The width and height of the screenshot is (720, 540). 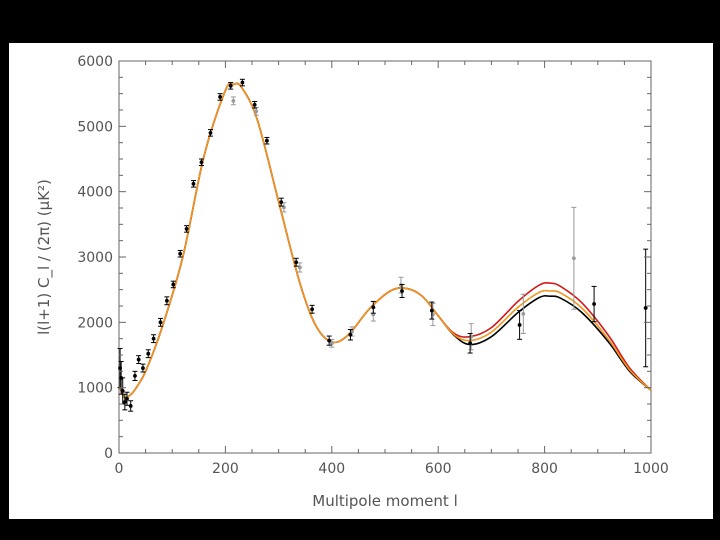 What do you see at coordinates (44, 257) in the screenshot?
I see `y-axis-title: l(l+1) C_l / (2π) (μK²)` at bounding box center [44, 257].